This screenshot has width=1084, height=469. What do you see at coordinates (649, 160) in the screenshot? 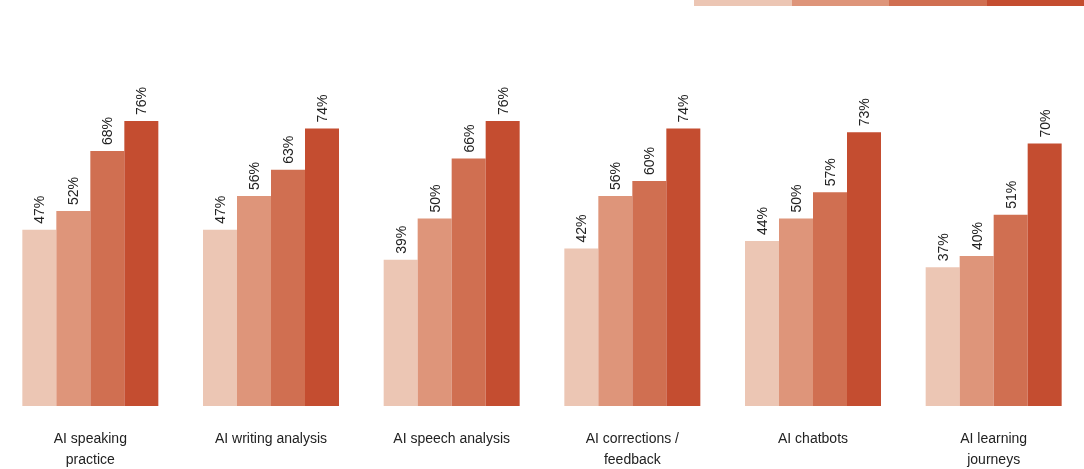
I see `data-label: 60%` at bounding box center [649, 160].